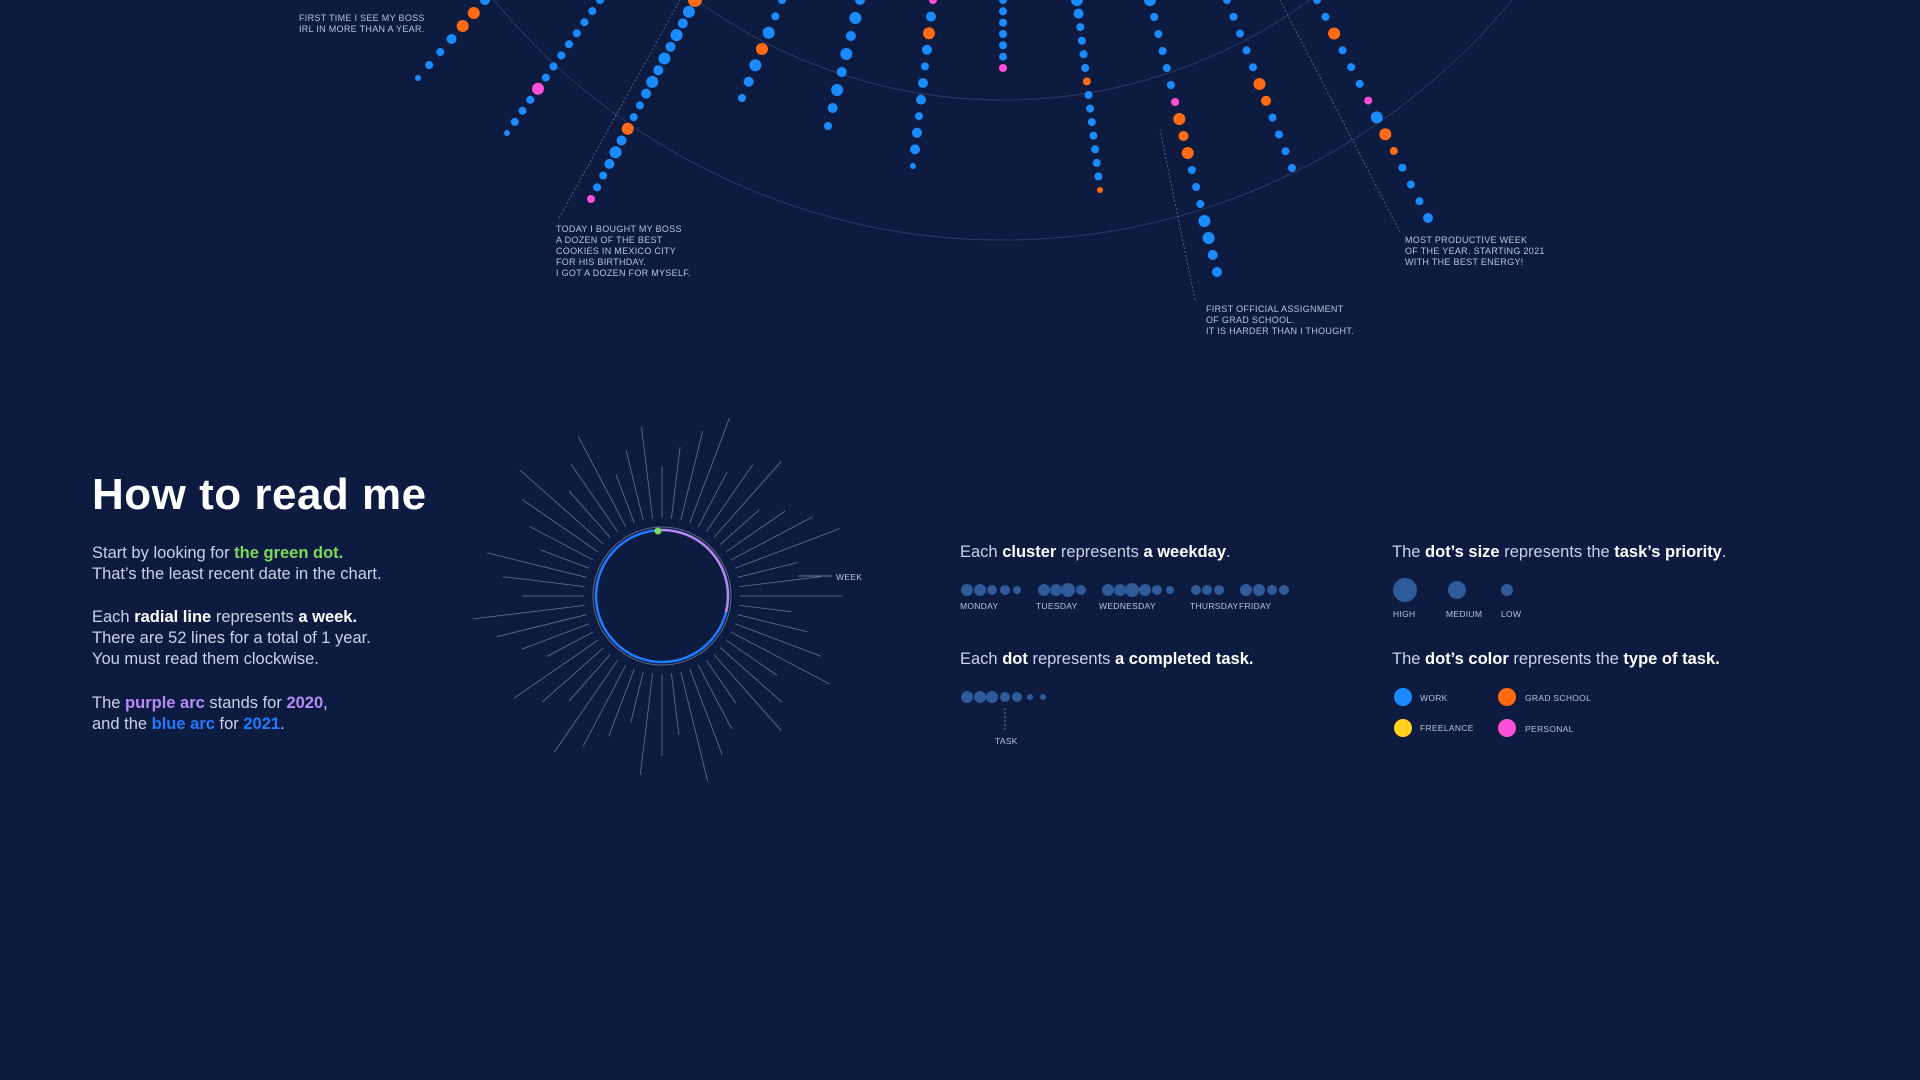 Image resolution: width=1920 pixels, height=1080 pixels. What do you see at coordinates (165, 703) in the screenshot?
I see `purple-arc-highlight: purple arc` at bounding box center [165, 703].